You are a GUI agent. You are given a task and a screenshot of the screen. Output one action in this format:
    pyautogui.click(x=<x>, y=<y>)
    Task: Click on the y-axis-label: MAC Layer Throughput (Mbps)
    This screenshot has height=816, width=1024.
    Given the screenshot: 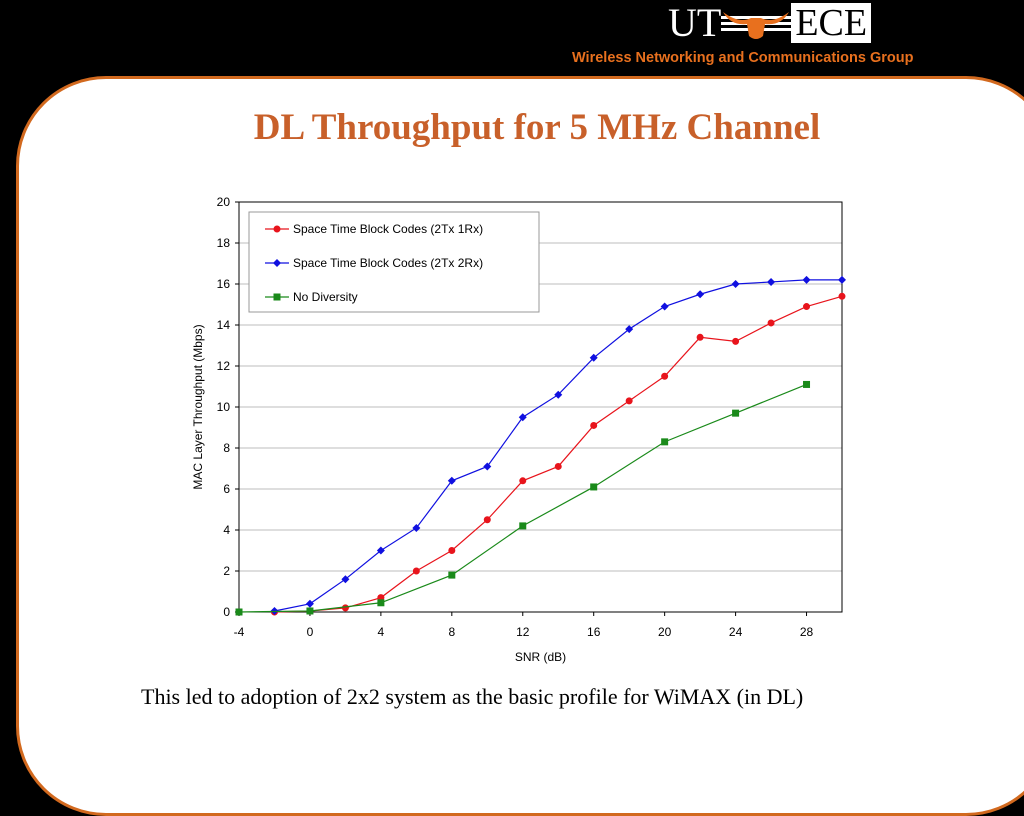 What is the action you would take?
    pyautogui.click(x=198, y=406)
    